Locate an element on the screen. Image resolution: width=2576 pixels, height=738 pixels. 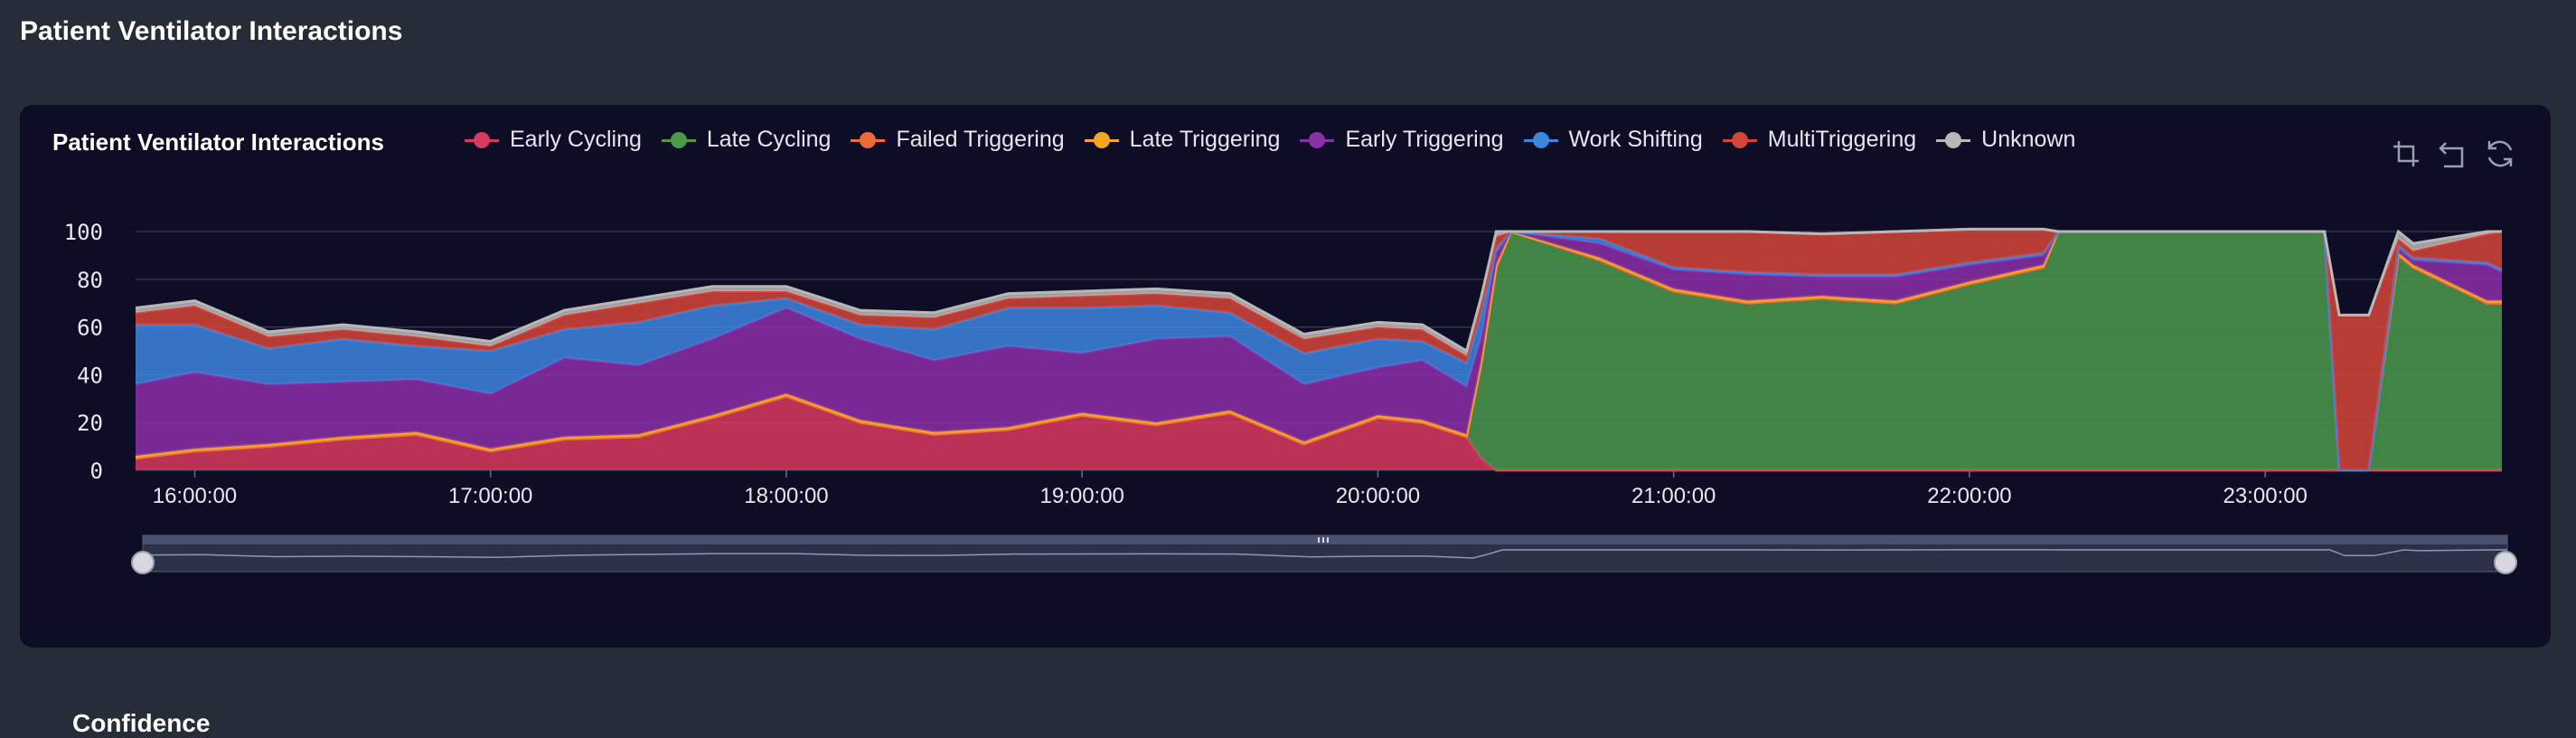
legend-item: Early Cycling is located at coordinates (553, 140).